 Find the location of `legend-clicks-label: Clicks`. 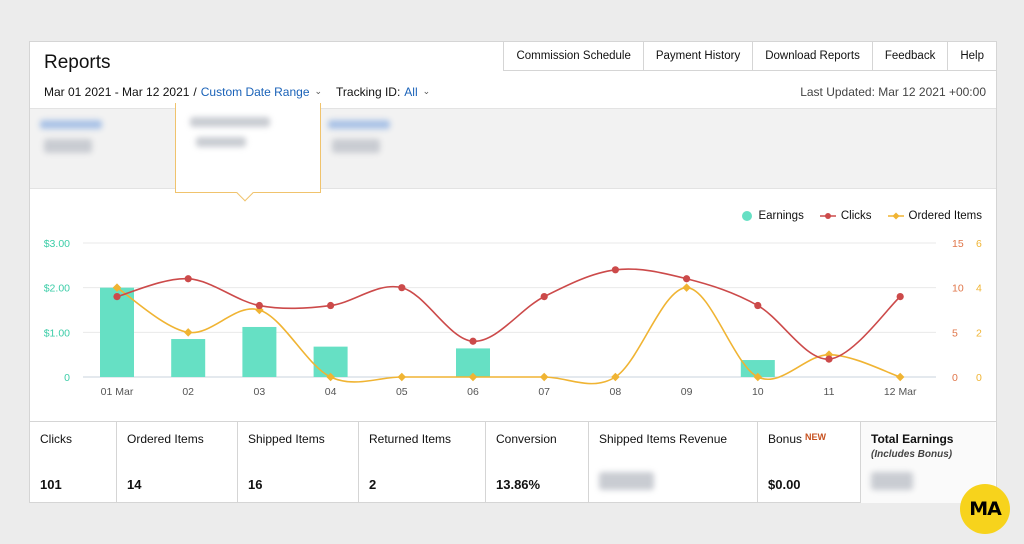

legend-clicks-label: Clicks is located at coordinates (856, 216).